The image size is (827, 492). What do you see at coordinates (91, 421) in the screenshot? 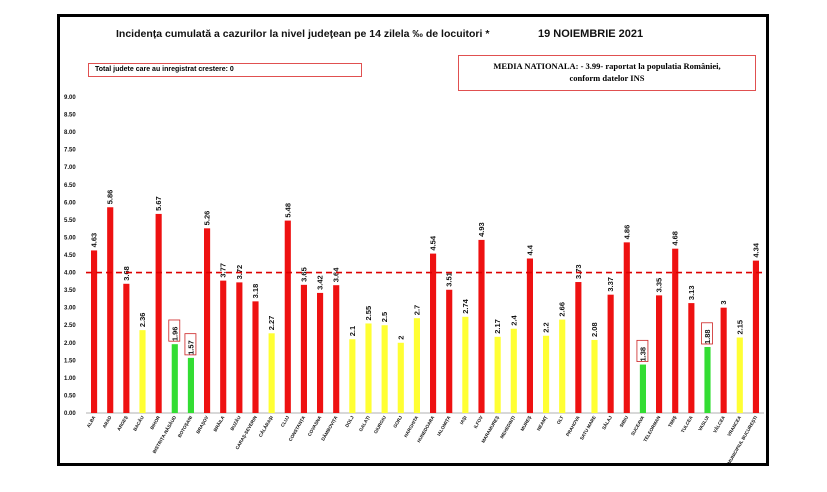
I see `category-label: ALBA` at bounding box center [91, 421].